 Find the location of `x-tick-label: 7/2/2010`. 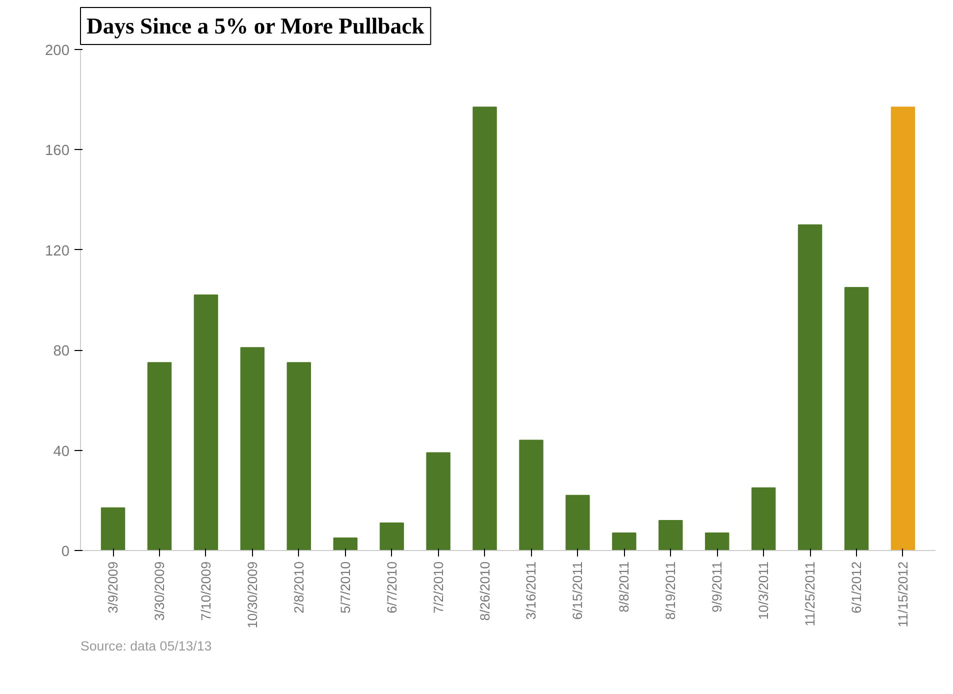

x-tick-label: 7/2/2010 is located at coordinates (438, 587).